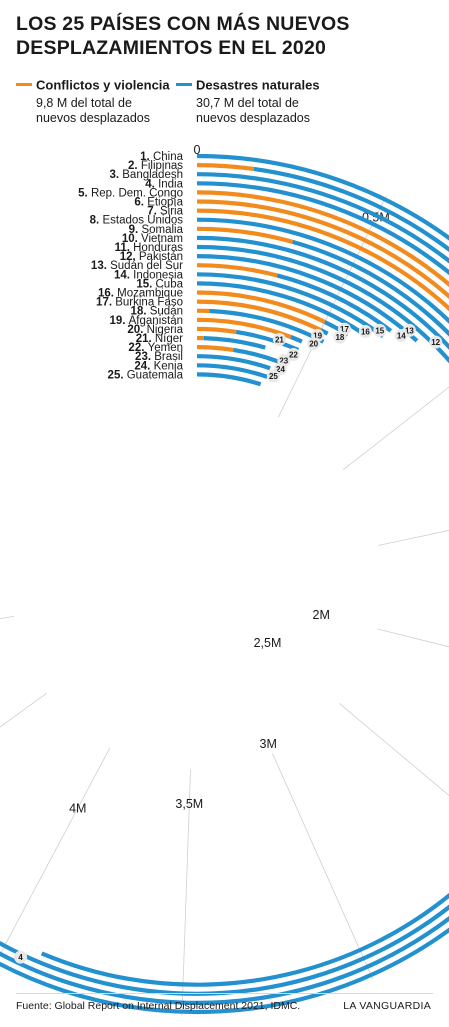 The image size is (449, 1027). Describe the element at coordinates (105, 303) in the screenshot. I see `country-rank-text: 17.` at that location.